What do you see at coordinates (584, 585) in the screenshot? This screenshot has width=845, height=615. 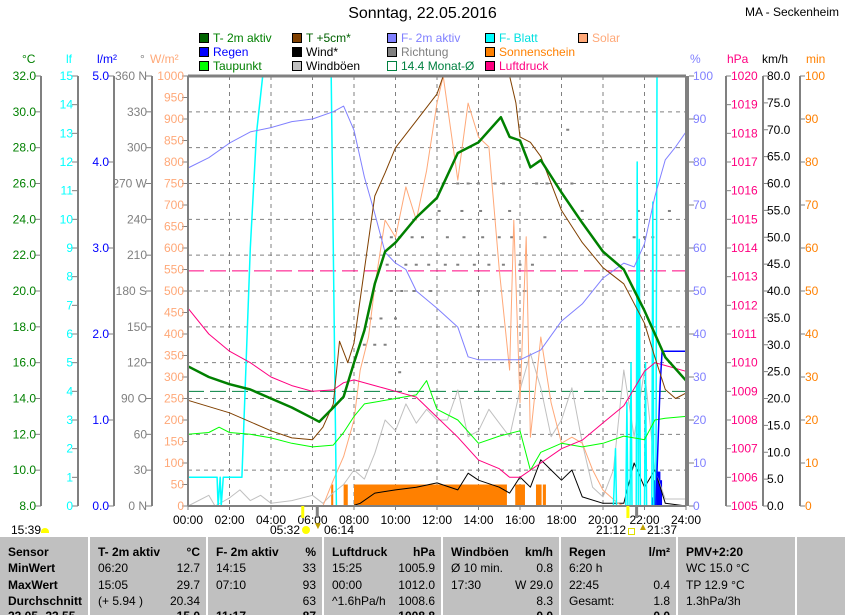 I see `cell-time: 22:45` at bounding box center [584, 585].